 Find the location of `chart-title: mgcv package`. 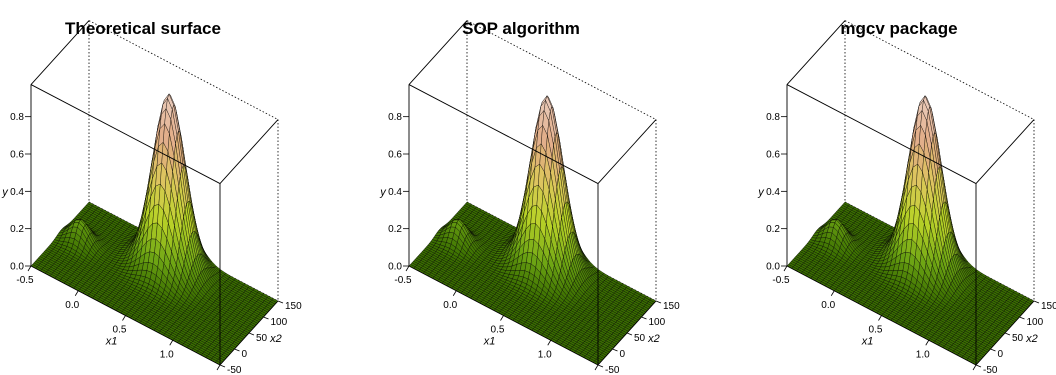

chart-title: mgcv package is located at coordinates (898, 28).